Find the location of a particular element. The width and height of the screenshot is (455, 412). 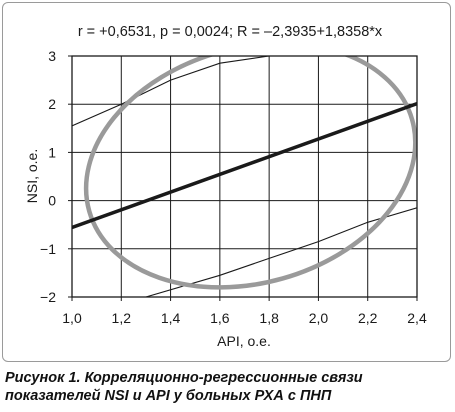

confidence-band-lower is located at coordinates (281, 252).